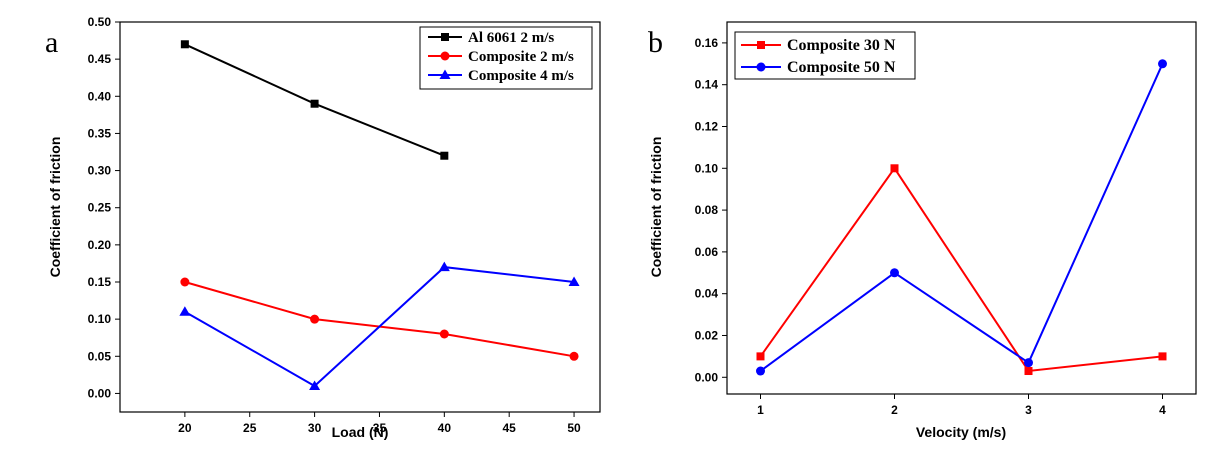  What do you see at coordinates (707, 126) in the screenshot?
I see `panel-b-y-tick-label: 0.12` at bounding box center [707, 126].